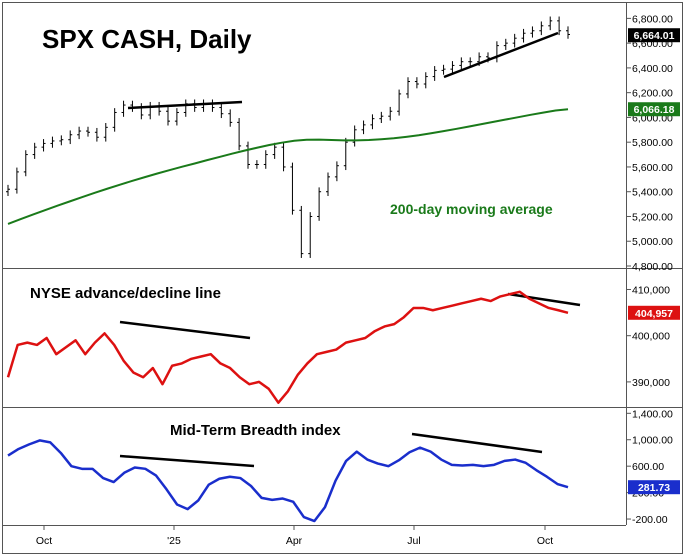 Image resolution: width=685 pixels, height=556 pixels. I want to click on y-tick-label: 400,000, so click(651, 337).